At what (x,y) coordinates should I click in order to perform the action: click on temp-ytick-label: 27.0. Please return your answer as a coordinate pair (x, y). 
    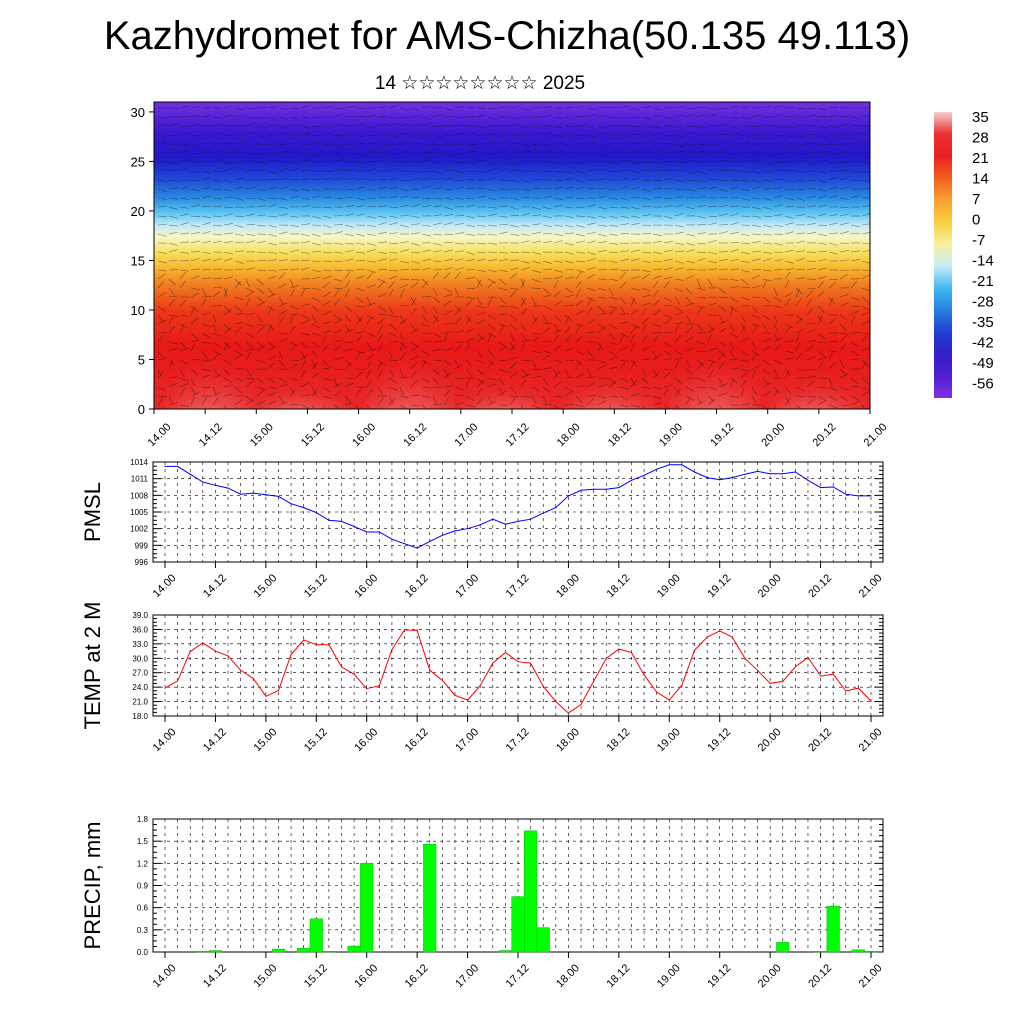
    Looking at the image, I should click on (140, 673).